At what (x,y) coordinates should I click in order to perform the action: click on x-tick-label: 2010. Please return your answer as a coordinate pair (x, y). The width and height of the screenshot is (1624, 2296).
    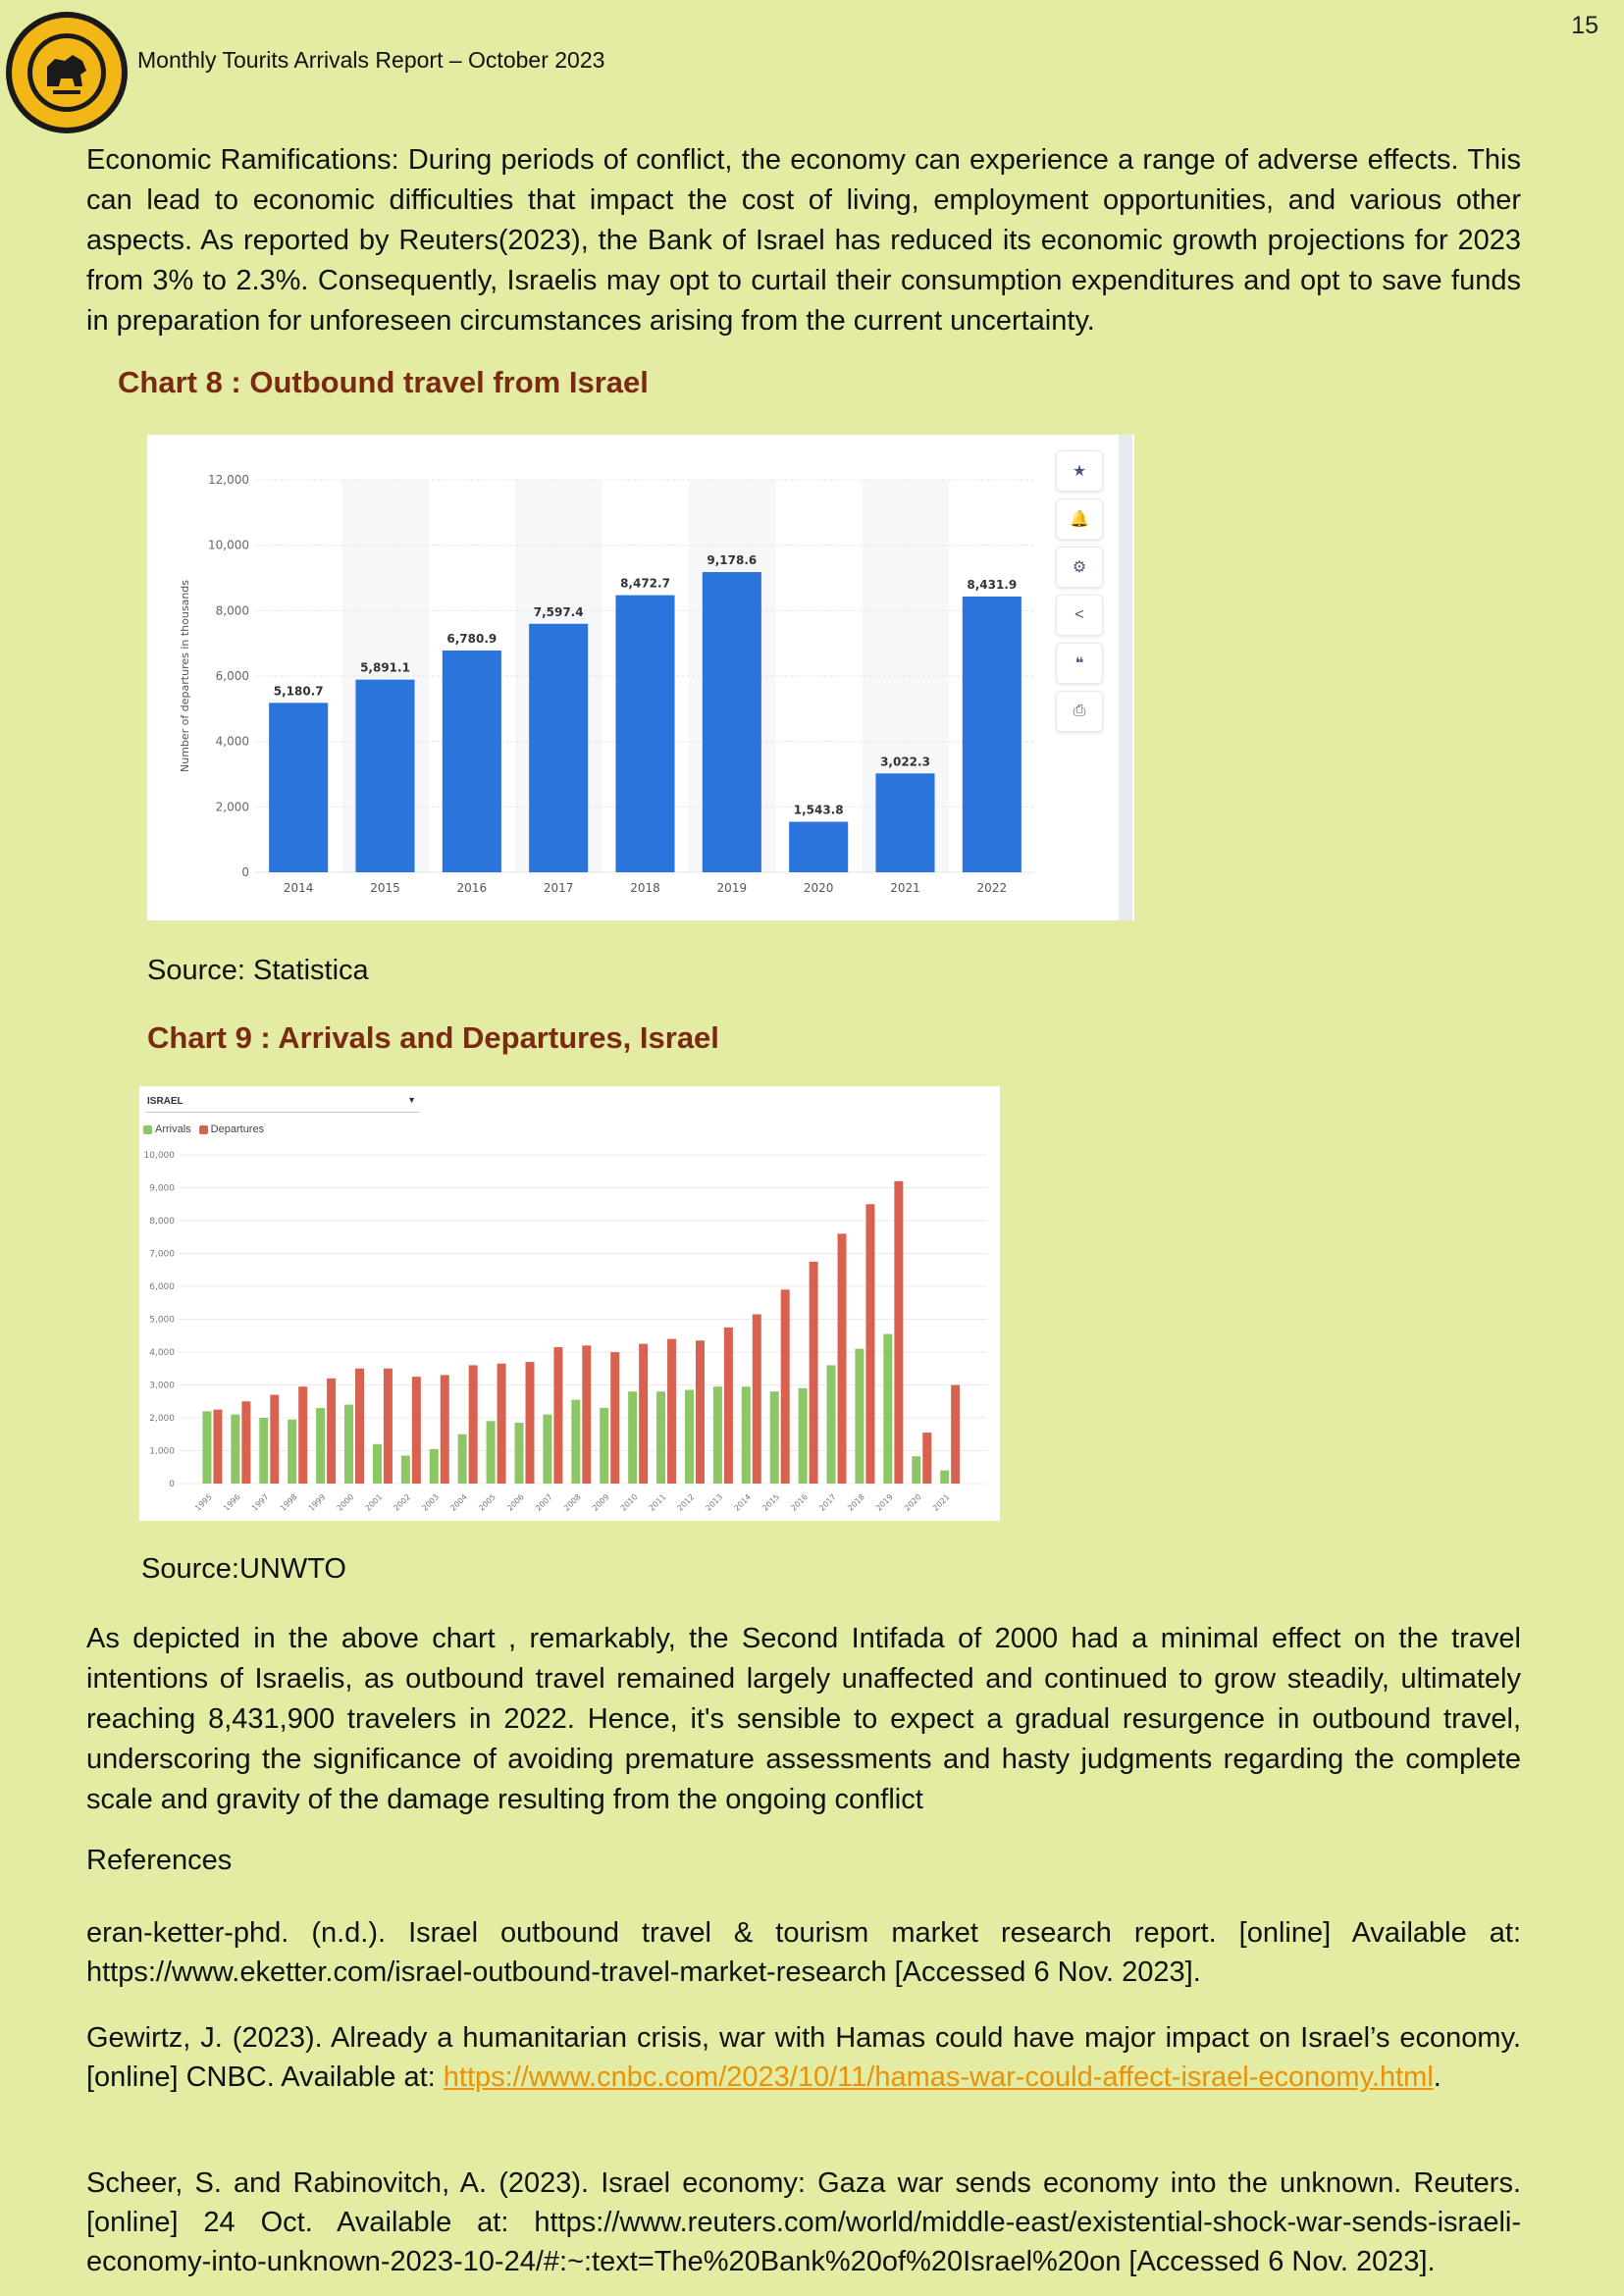
    Looking at the image, I should click on (629, 1502).